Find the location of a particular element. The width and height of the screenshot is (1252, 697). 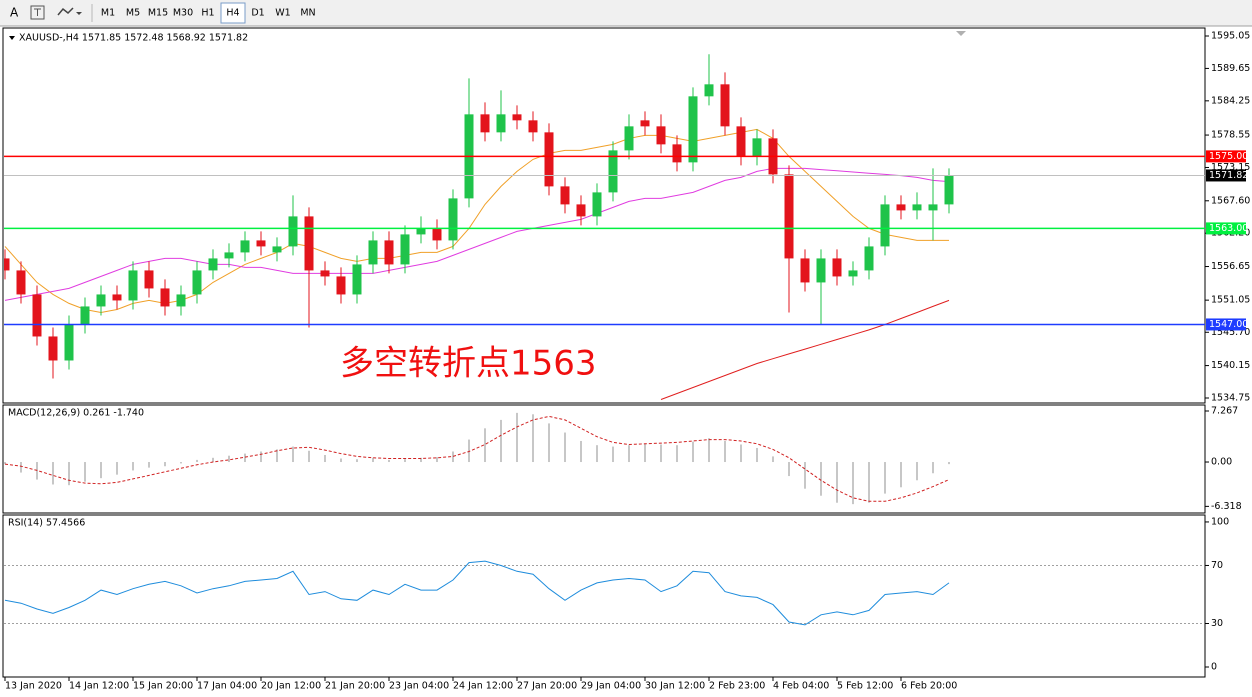

x-tick-label: 27 Jan 20:00 is located at coordinates (547, 686).